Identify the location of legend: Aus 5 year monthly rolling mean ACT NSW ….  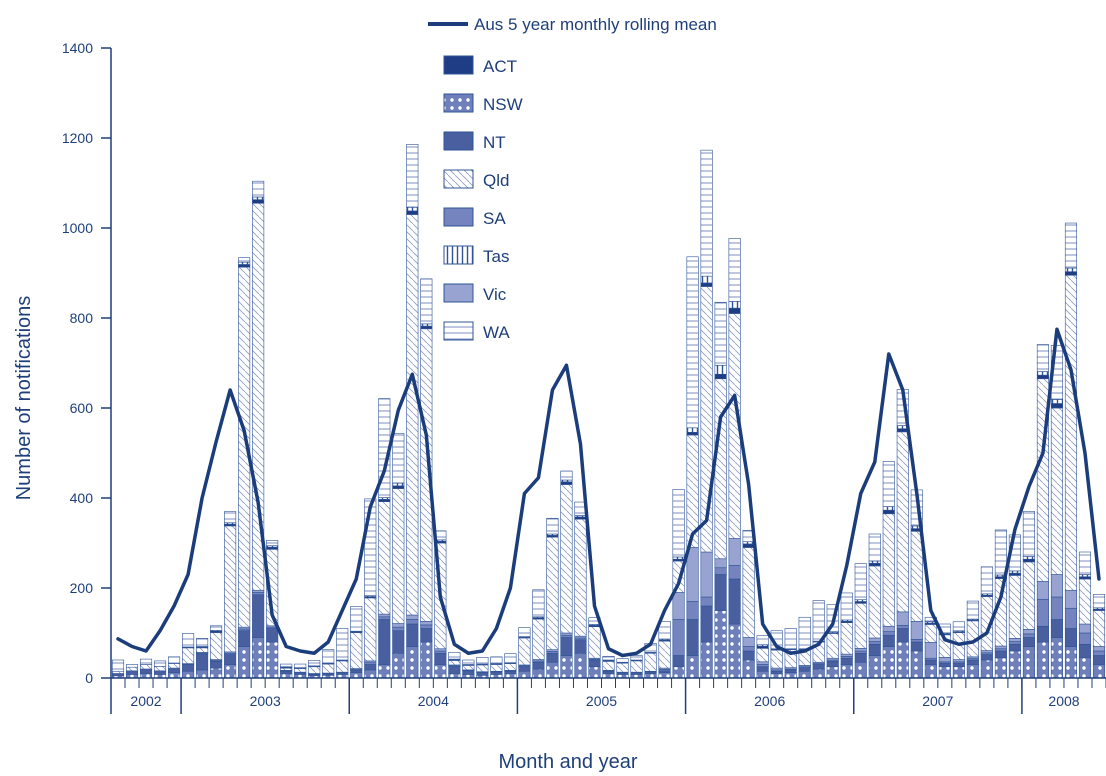
(572, 178).